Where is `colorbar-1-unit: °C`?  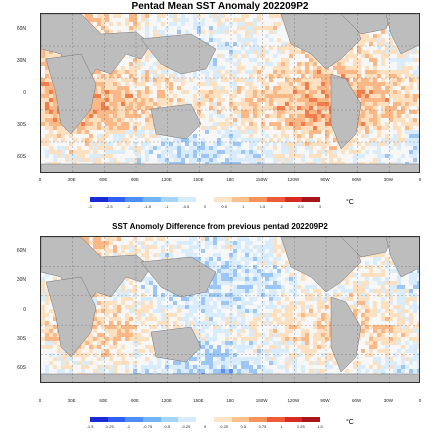
colorbar-1-unit: °C is located at coordinates (350, 202).